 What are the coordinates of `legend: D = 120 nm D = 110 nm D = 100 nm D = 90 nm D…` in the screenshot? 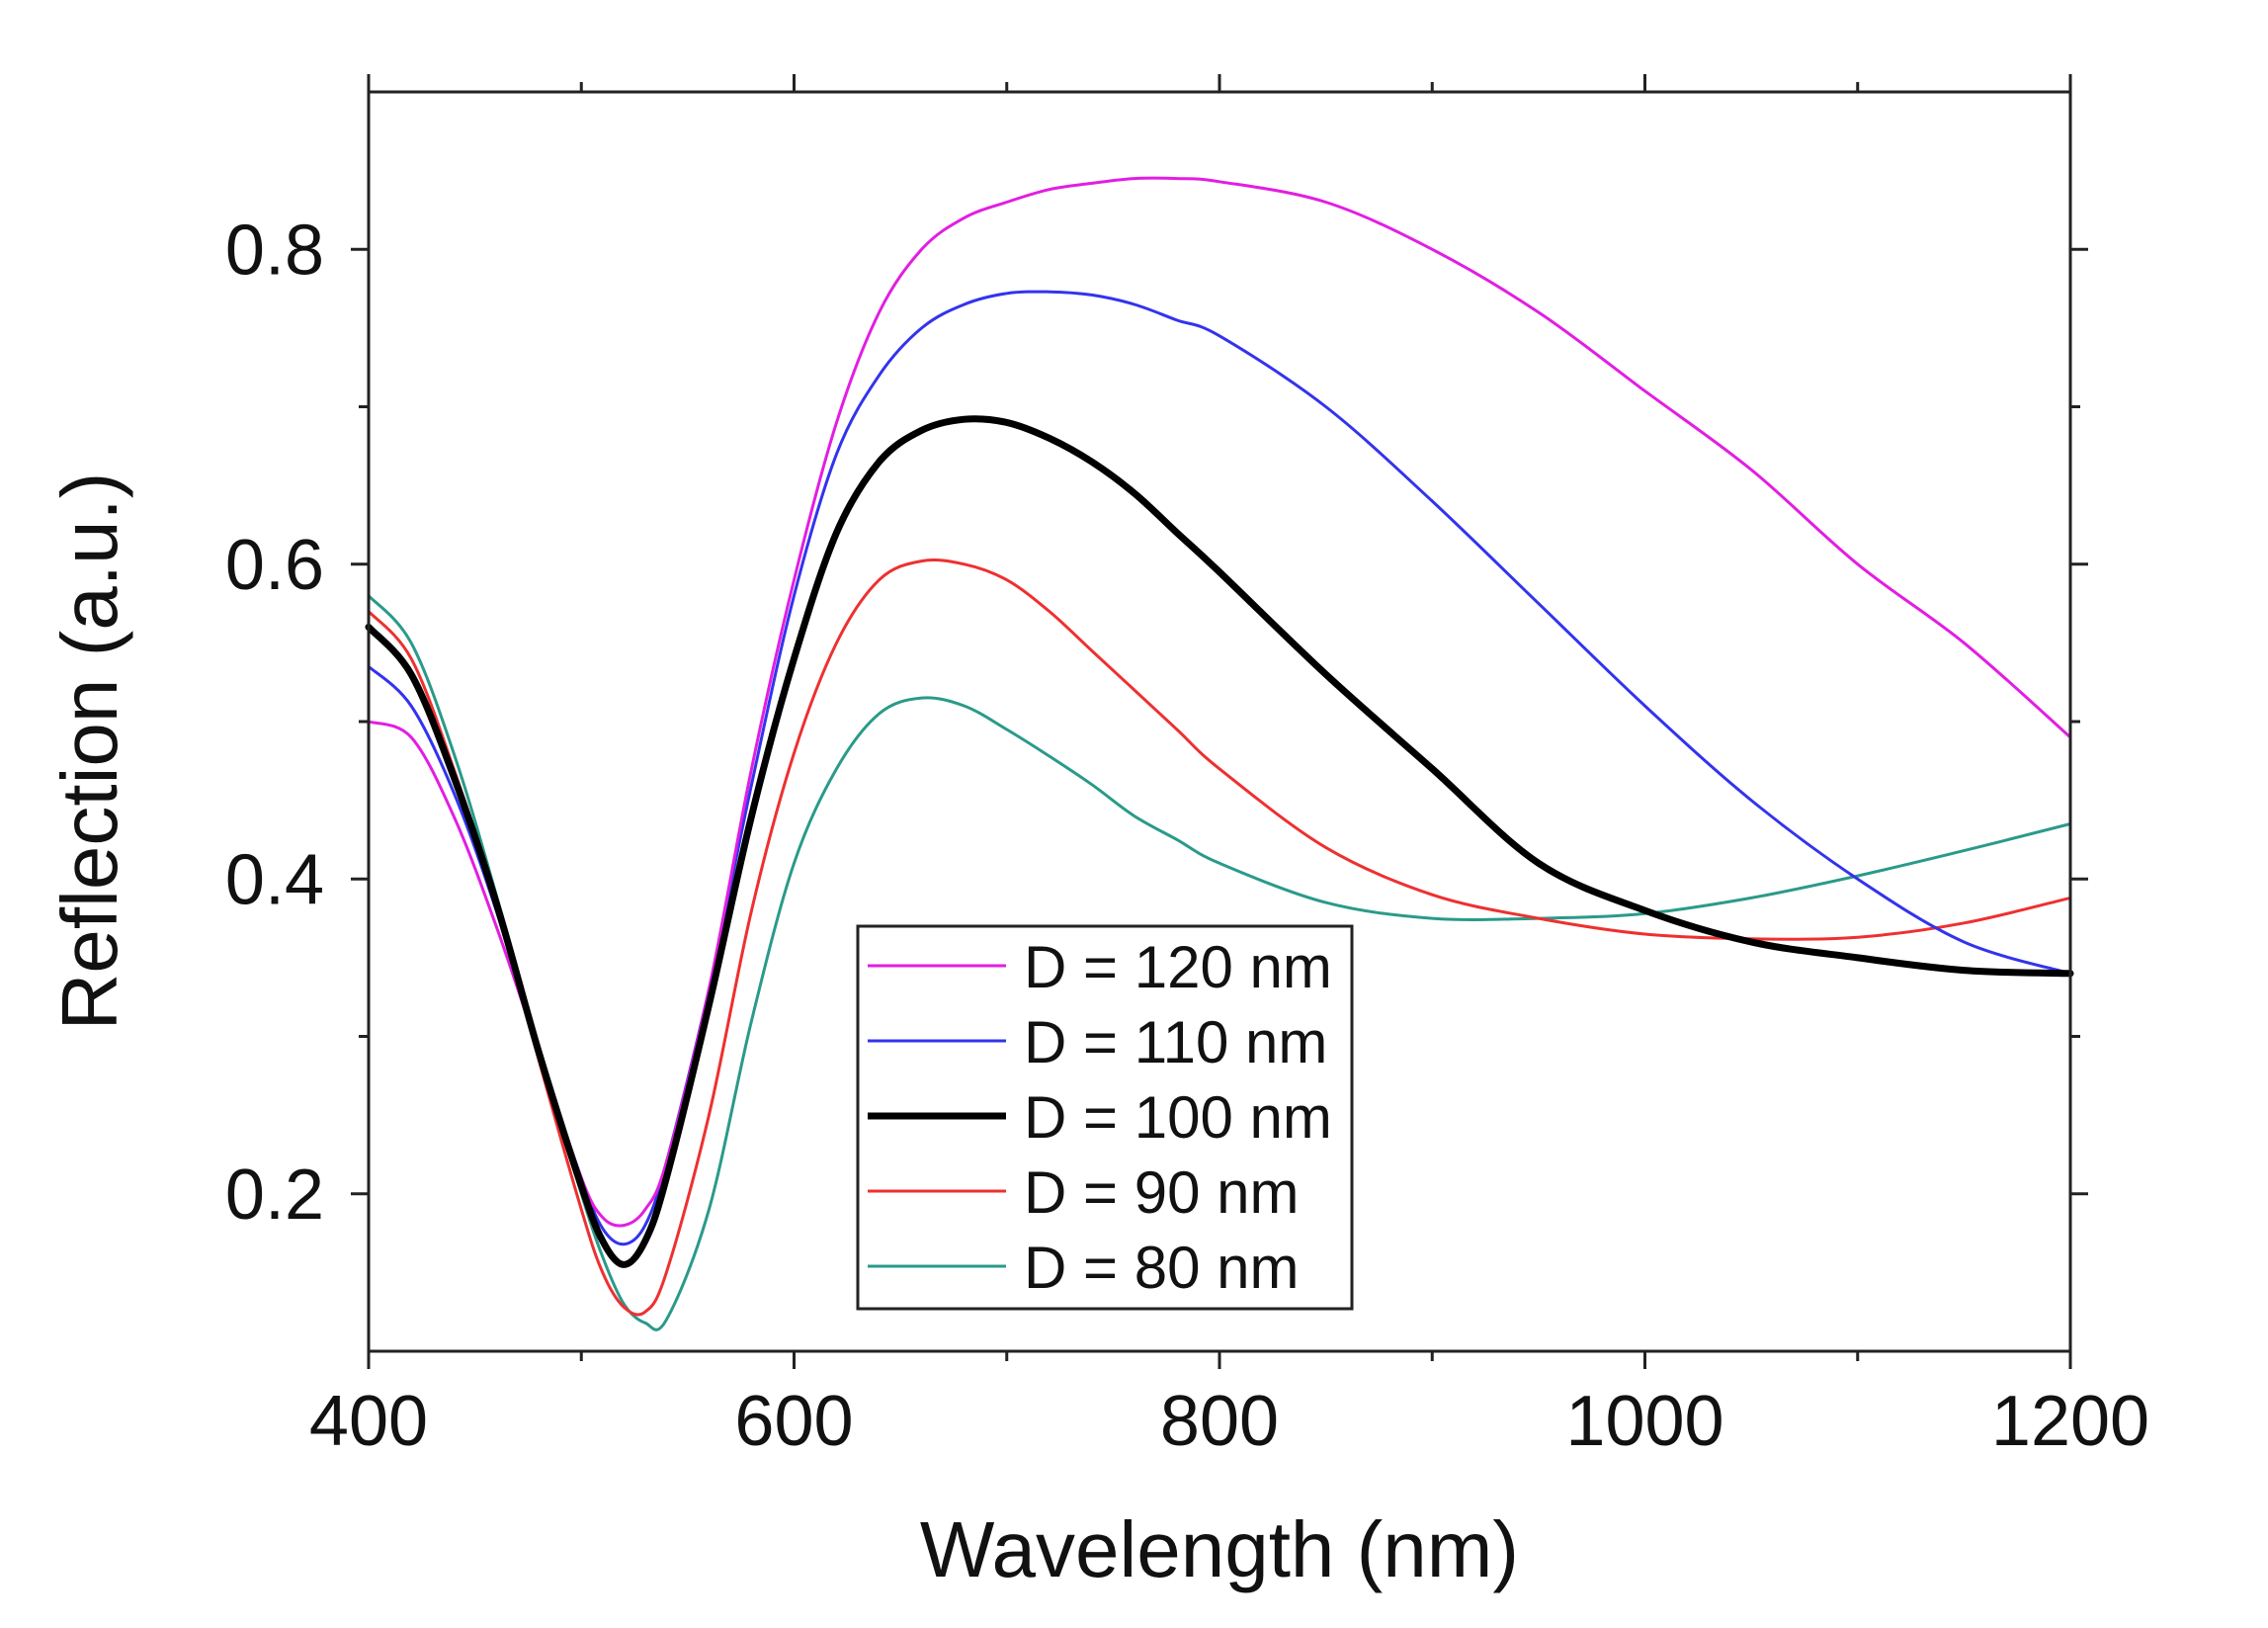 It's located at (1105, 1117).